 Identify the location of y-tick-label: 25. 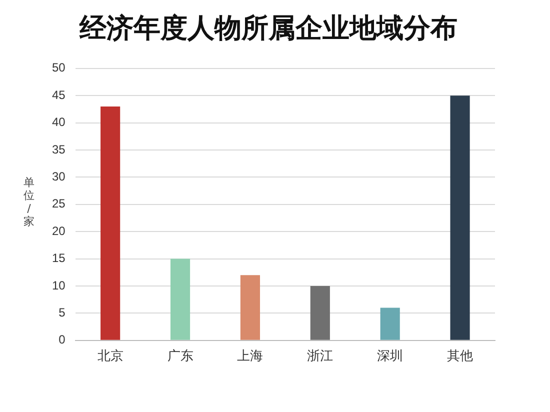
(59, 203).